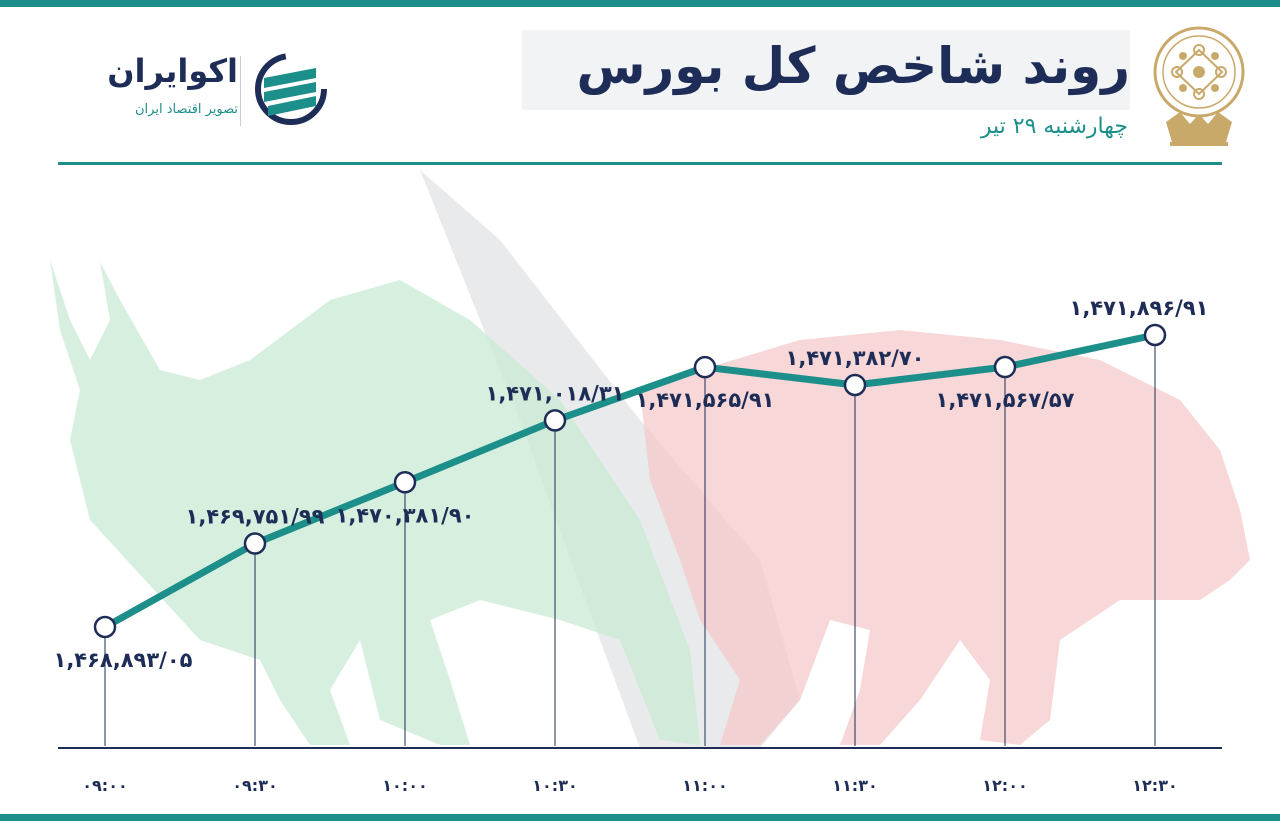 The height and width of the screenshot is (821, 1280). Describe the element at coordinates (405, 515) in the screenshot. I see `data-label: ۱,۴۷۰,۳۸۱/۹۰` at that location.